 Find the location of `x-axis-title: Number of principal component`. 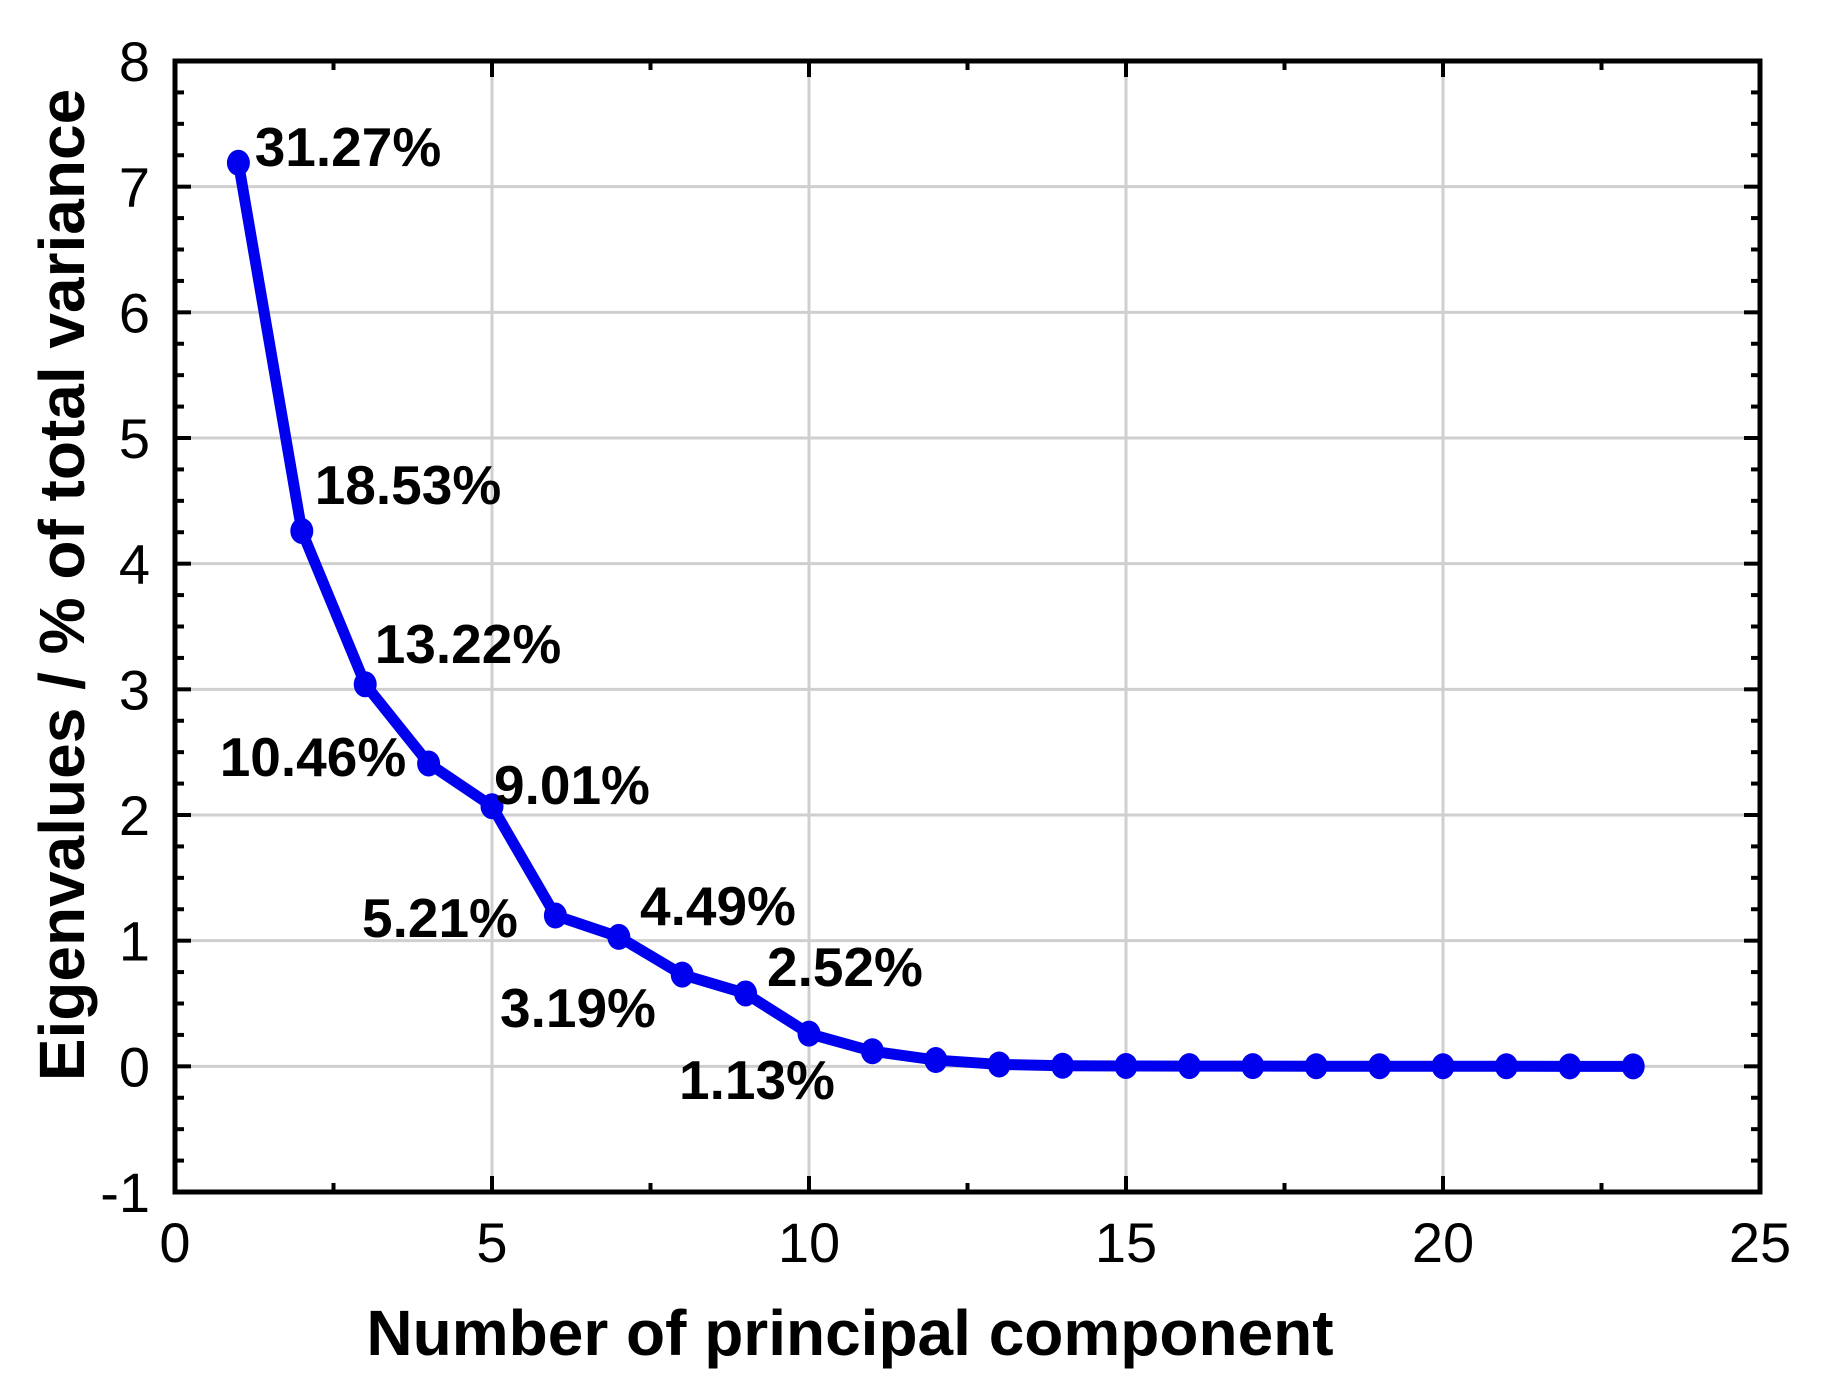

x-axis-title: Number of principal component is located at coordinates (849, 1333).